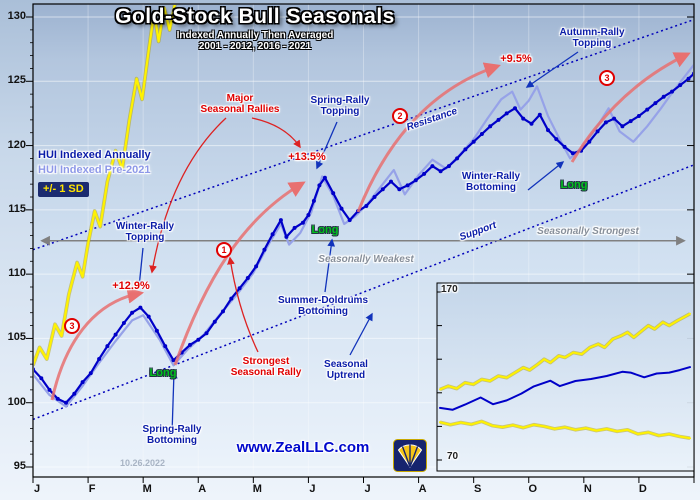  Describe the element at coordinates (400, 116) in the screenshot. I see `rally-marker-2: 2` at that location.